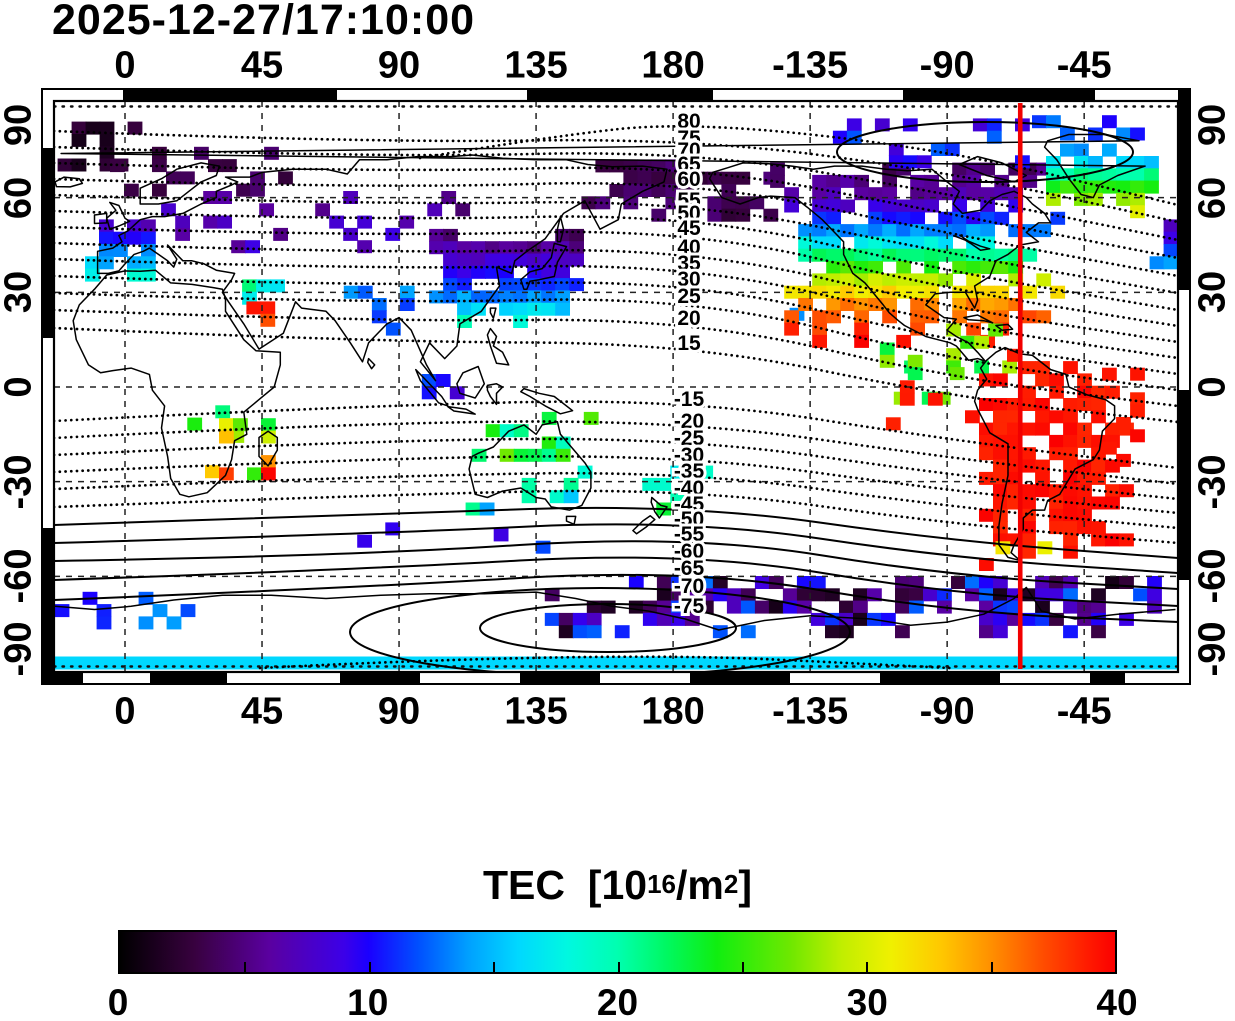 This screenshot has height=1021, width=1235. What do you see at coordinates (810, 711) in the screenshot?
I see `bottom-lon-label--135: -135` at bounding box center [810, 711].